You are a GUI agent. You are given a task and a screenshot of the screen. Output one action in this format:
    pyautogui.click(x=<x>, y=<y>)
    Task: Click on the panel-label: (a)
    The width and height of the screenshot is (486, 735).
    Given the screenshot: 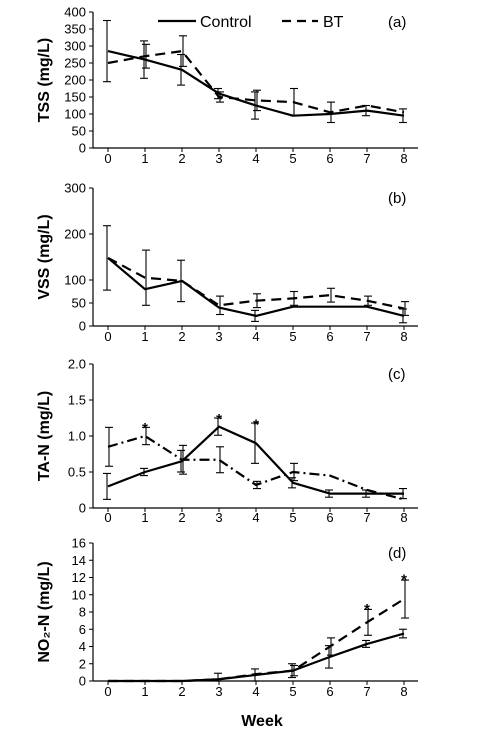 What is the action you would take?
    pyautogui.click(x=397, y=22)
    